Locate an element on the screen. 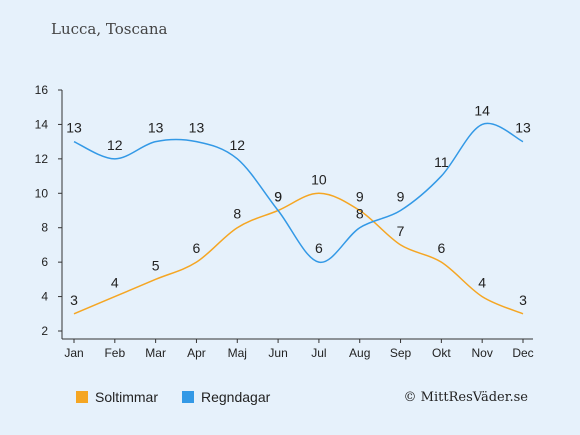  data-label-1: 14 is located at coordinates (482, 110).